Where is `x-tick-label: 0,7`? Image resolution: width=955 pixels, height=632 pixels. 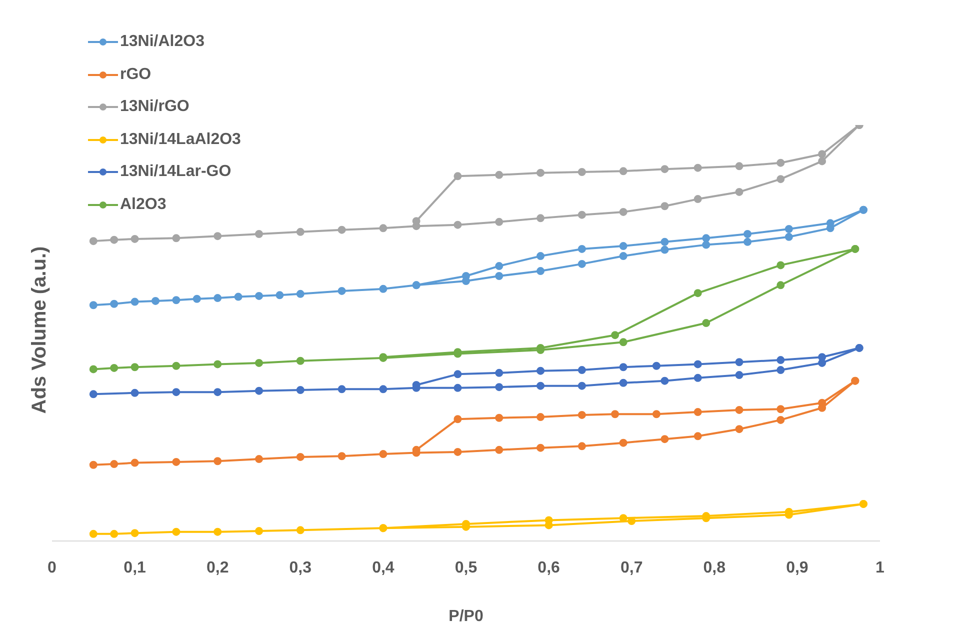 x-tick-label: 0,7 is located at coordinates (631, 567).